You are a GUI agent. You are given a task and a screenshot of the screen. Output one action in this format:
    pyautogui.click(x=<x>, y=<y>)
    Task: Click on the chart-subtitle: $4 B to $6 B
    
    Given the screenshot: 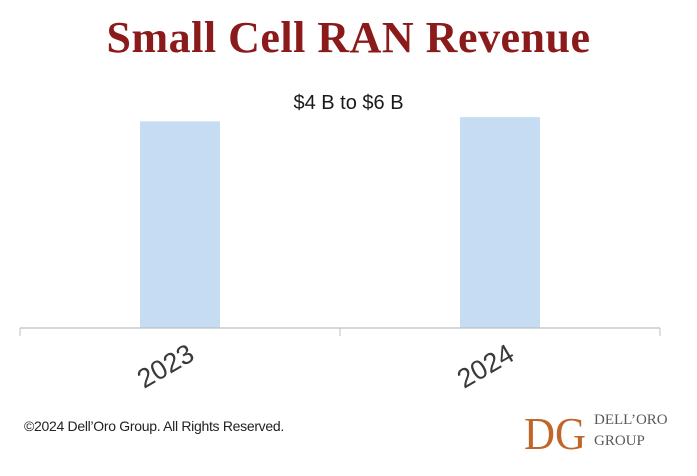 What is the action you would take?
    pyautogui.click(x=348, y=103)
    